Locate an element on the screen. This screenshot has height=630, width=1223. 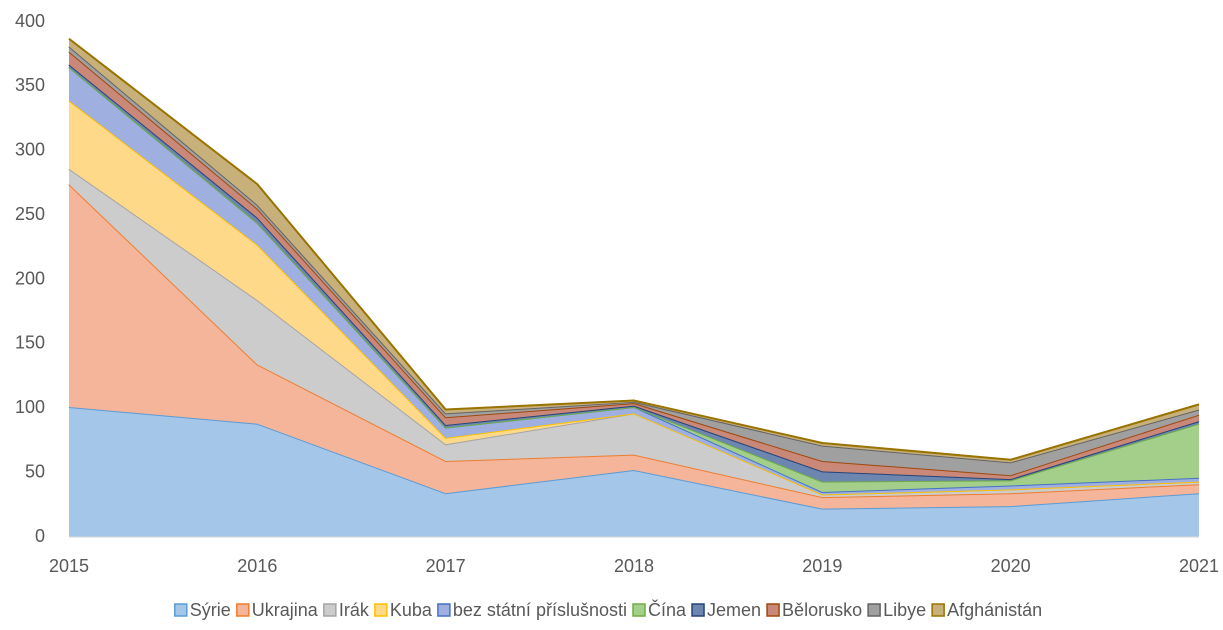
legend-label: Ukrajina is located at coordinates (285, 610).